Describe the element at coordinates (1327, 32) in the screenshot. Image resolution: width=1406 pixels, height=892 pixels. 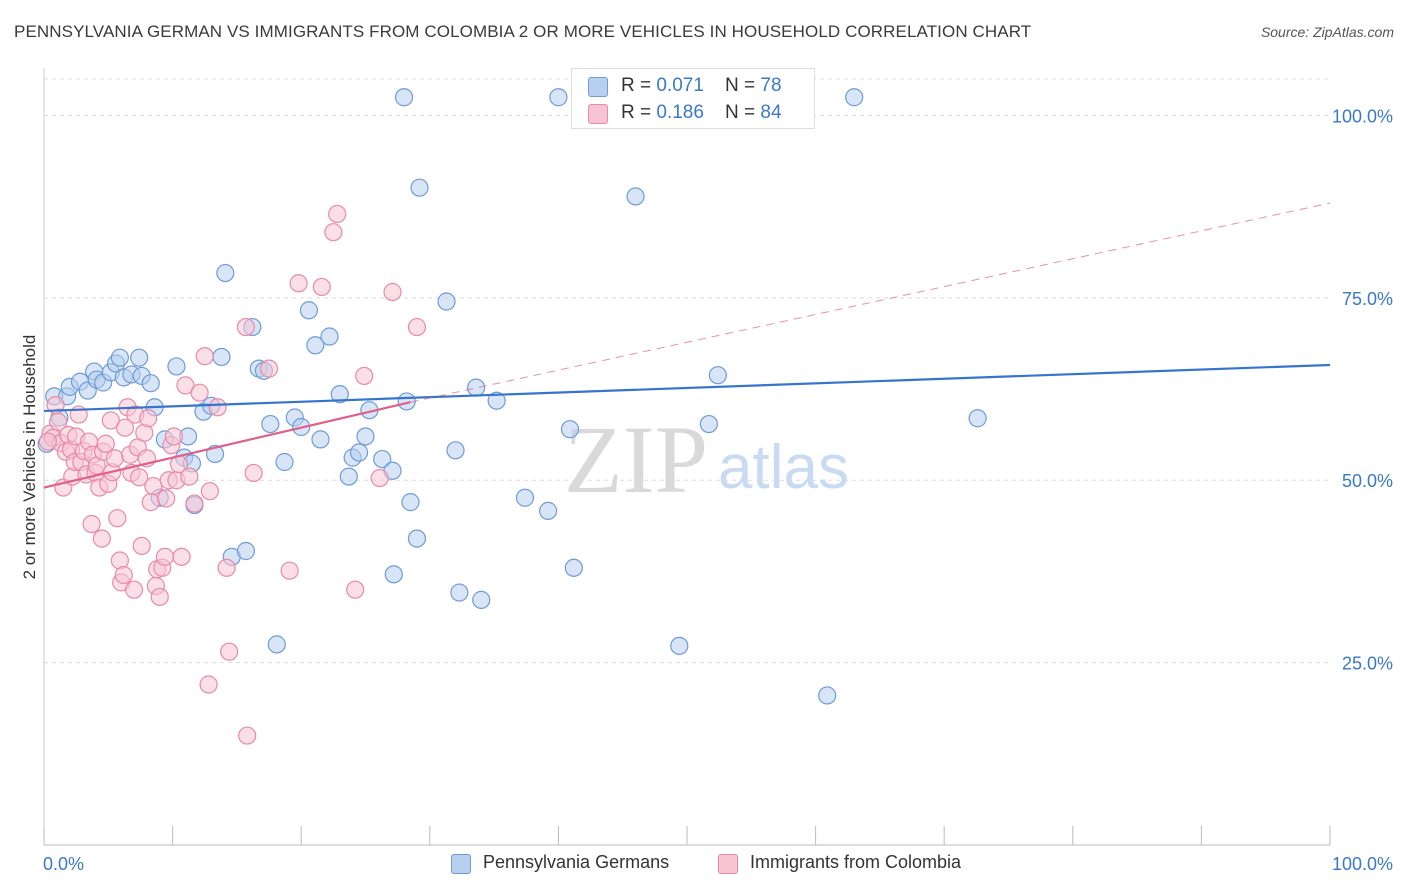
I see `source-label: Source: ZipAtlas.com` at that location.